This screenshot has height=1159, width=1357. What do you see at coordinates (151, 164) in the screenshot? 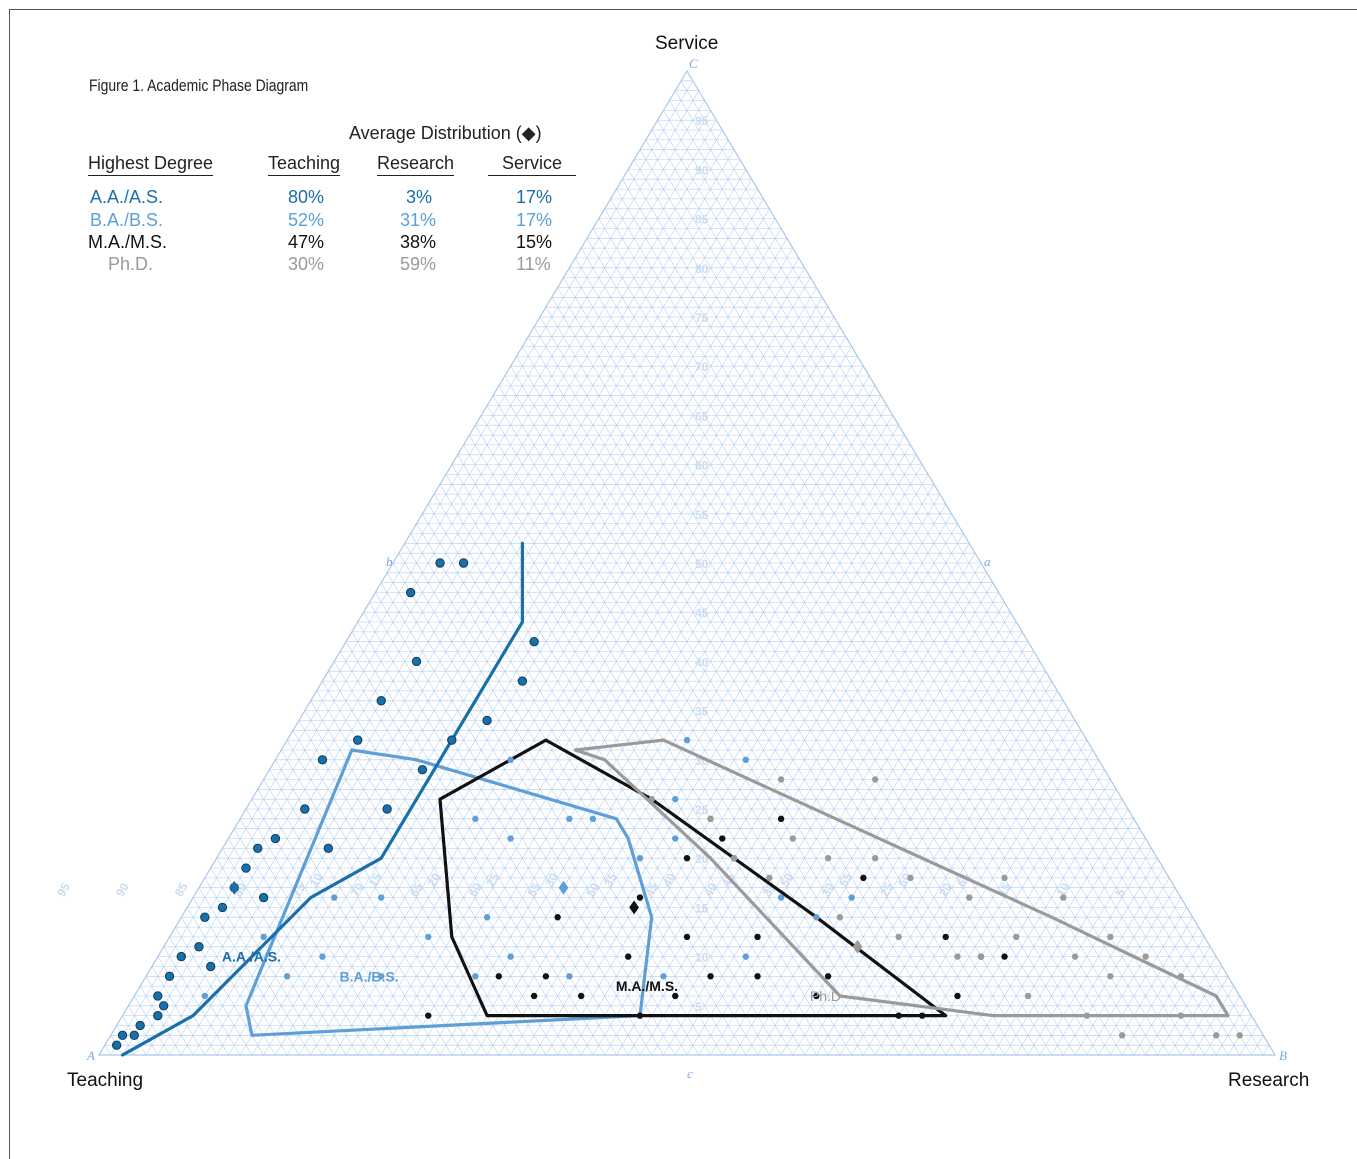
I see `header-degree: Highest Degree` at bounding box center [151, 164].